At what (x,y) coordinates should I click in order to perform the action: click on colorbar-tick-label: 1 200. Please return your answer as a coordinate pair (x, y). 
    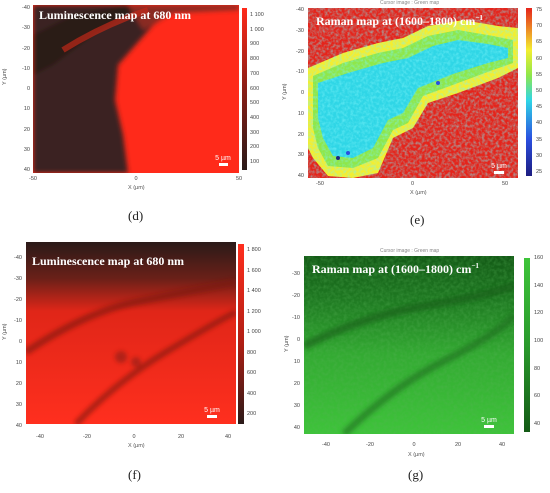
    Looking at the image, I should click on (254, 311).